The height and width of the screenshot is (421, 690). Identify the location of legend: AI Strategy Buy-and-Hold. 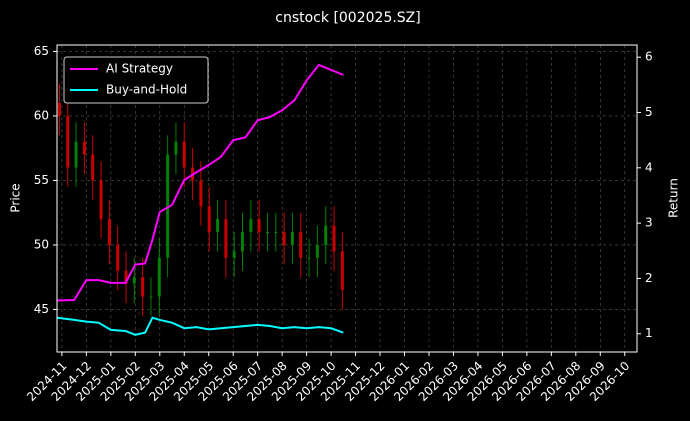
(136, 80).